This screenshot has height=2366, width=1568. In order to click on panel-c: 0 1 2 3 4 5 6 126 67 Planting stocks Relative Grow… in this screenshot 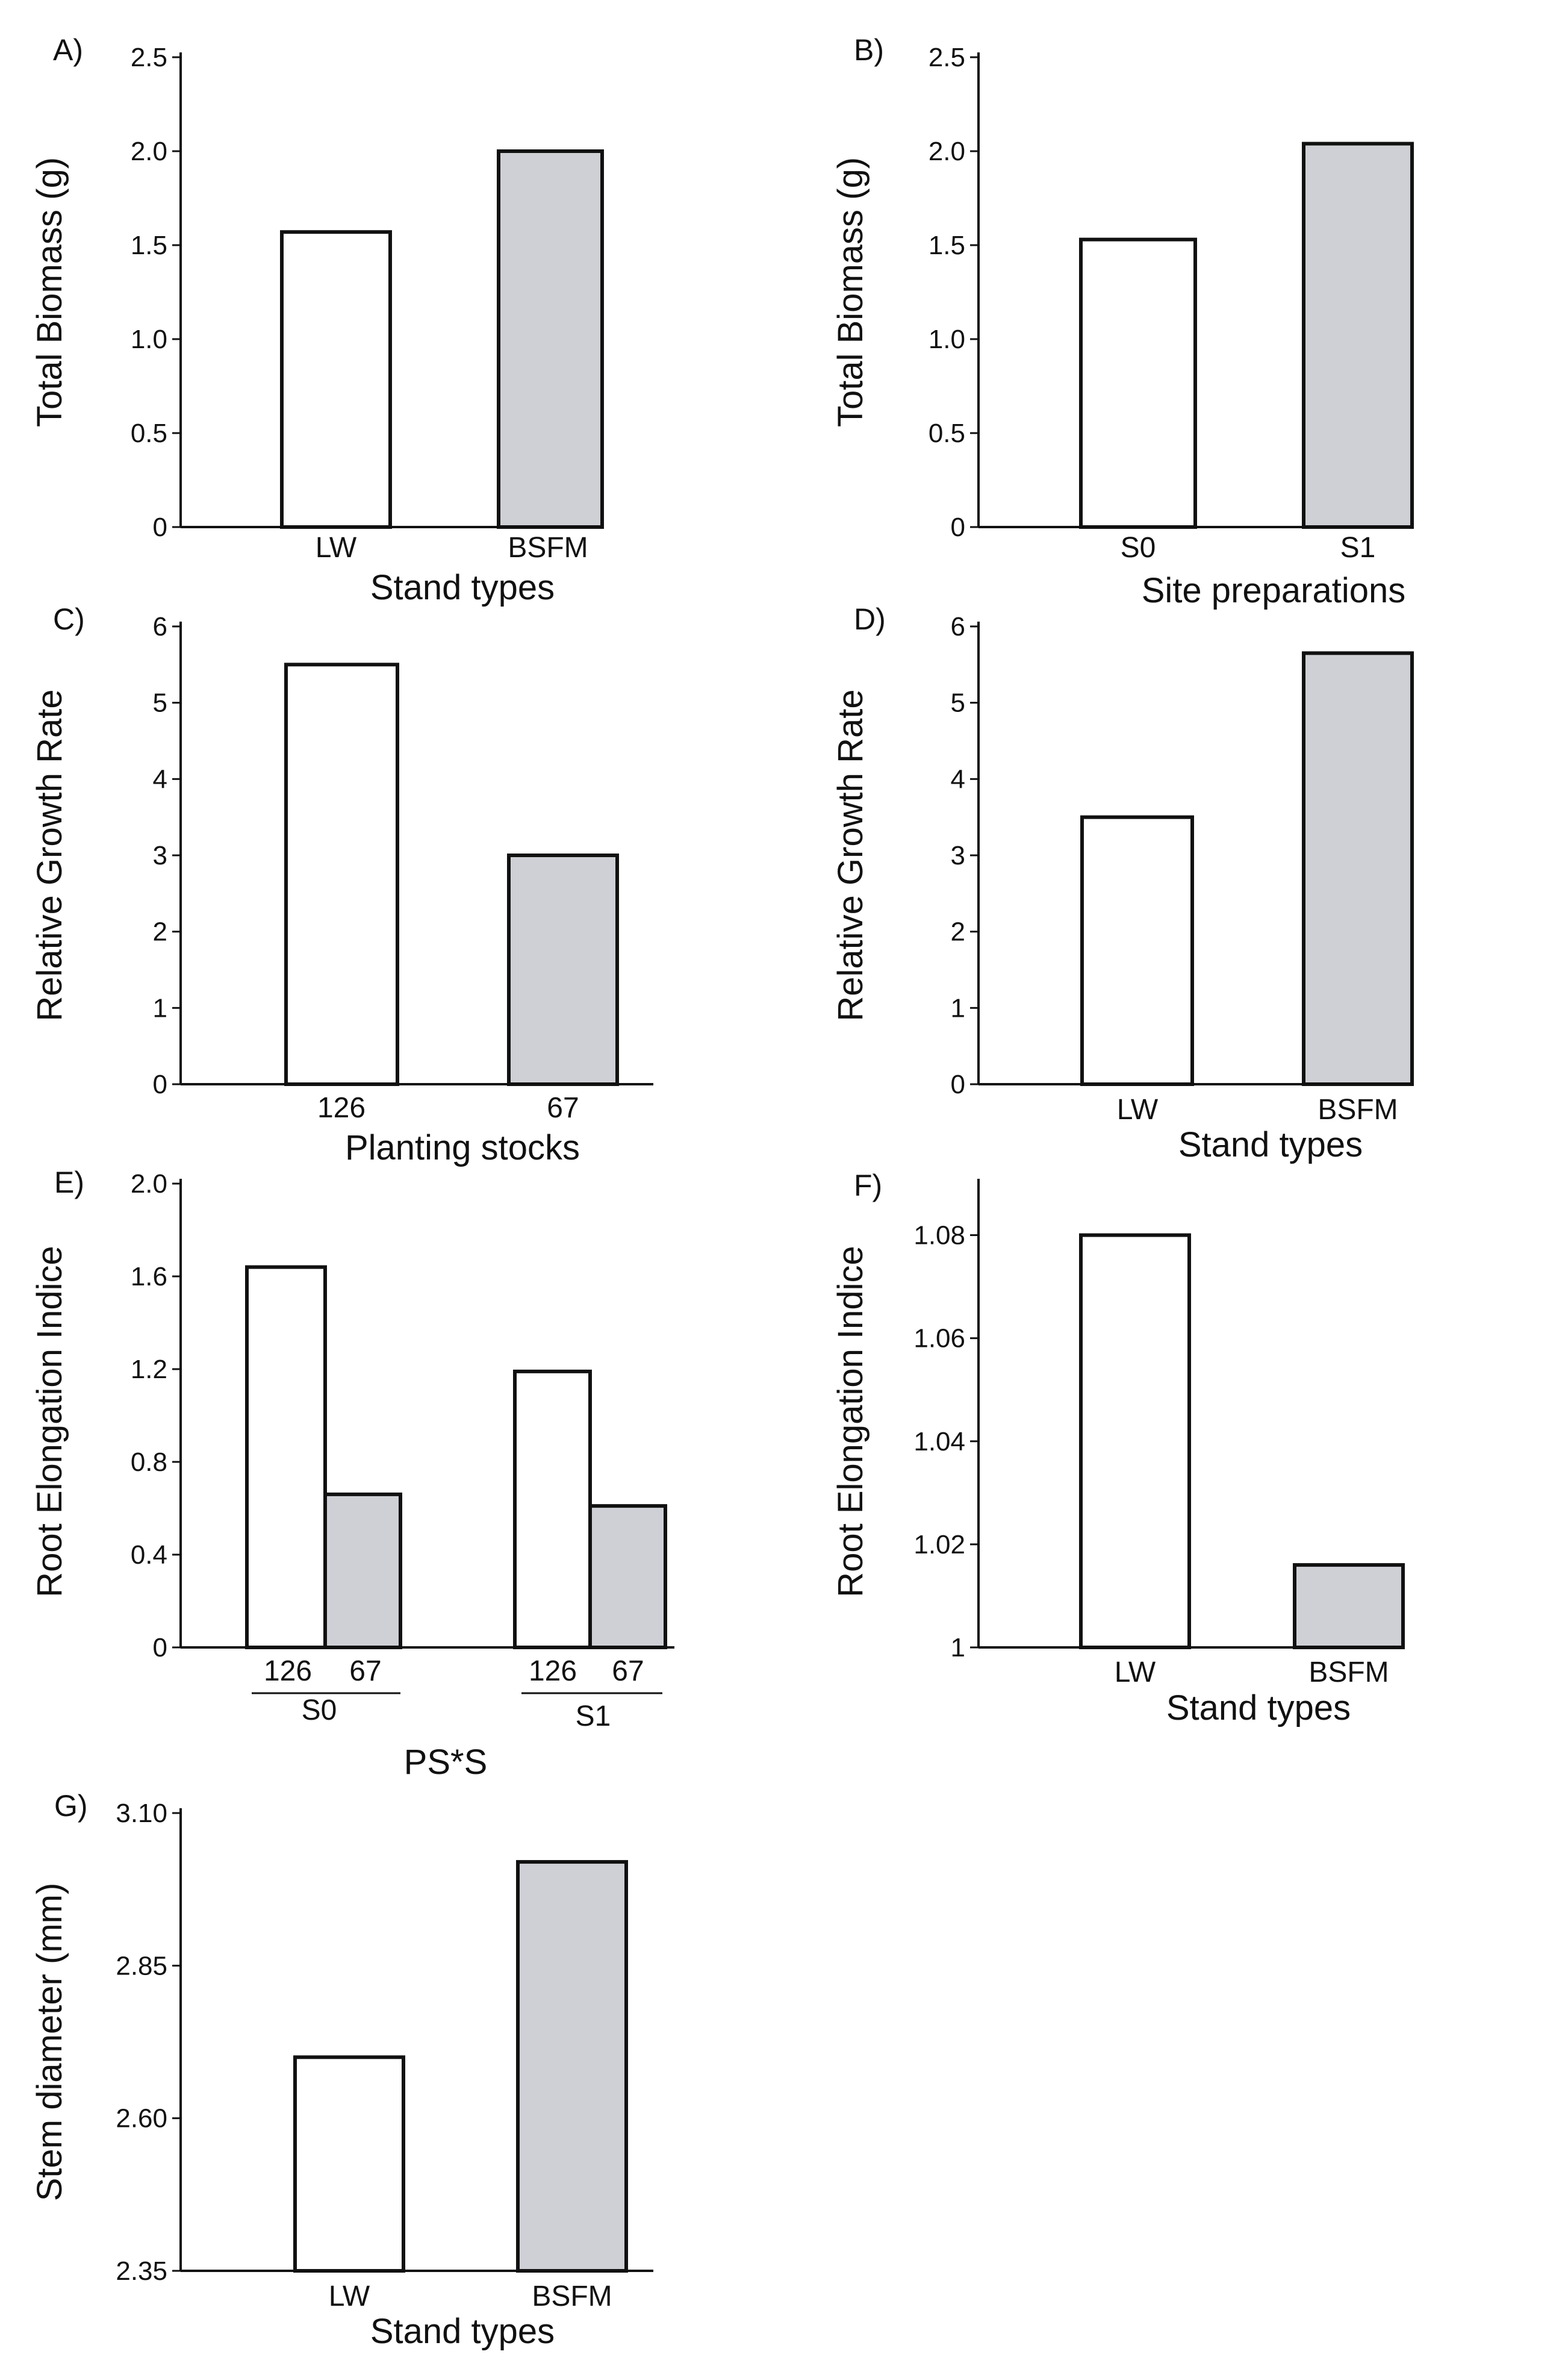, I will do `click(341, 884)`.